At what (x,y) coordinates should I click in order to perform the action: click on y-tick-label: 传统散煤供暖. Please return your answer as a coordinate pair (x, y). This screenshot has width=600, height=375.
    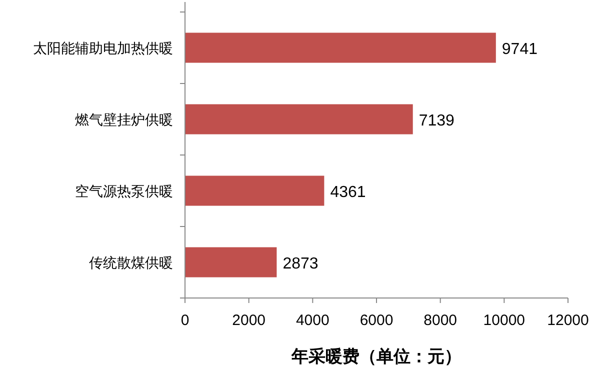
    Looking at the image, I should click on (131, 262).